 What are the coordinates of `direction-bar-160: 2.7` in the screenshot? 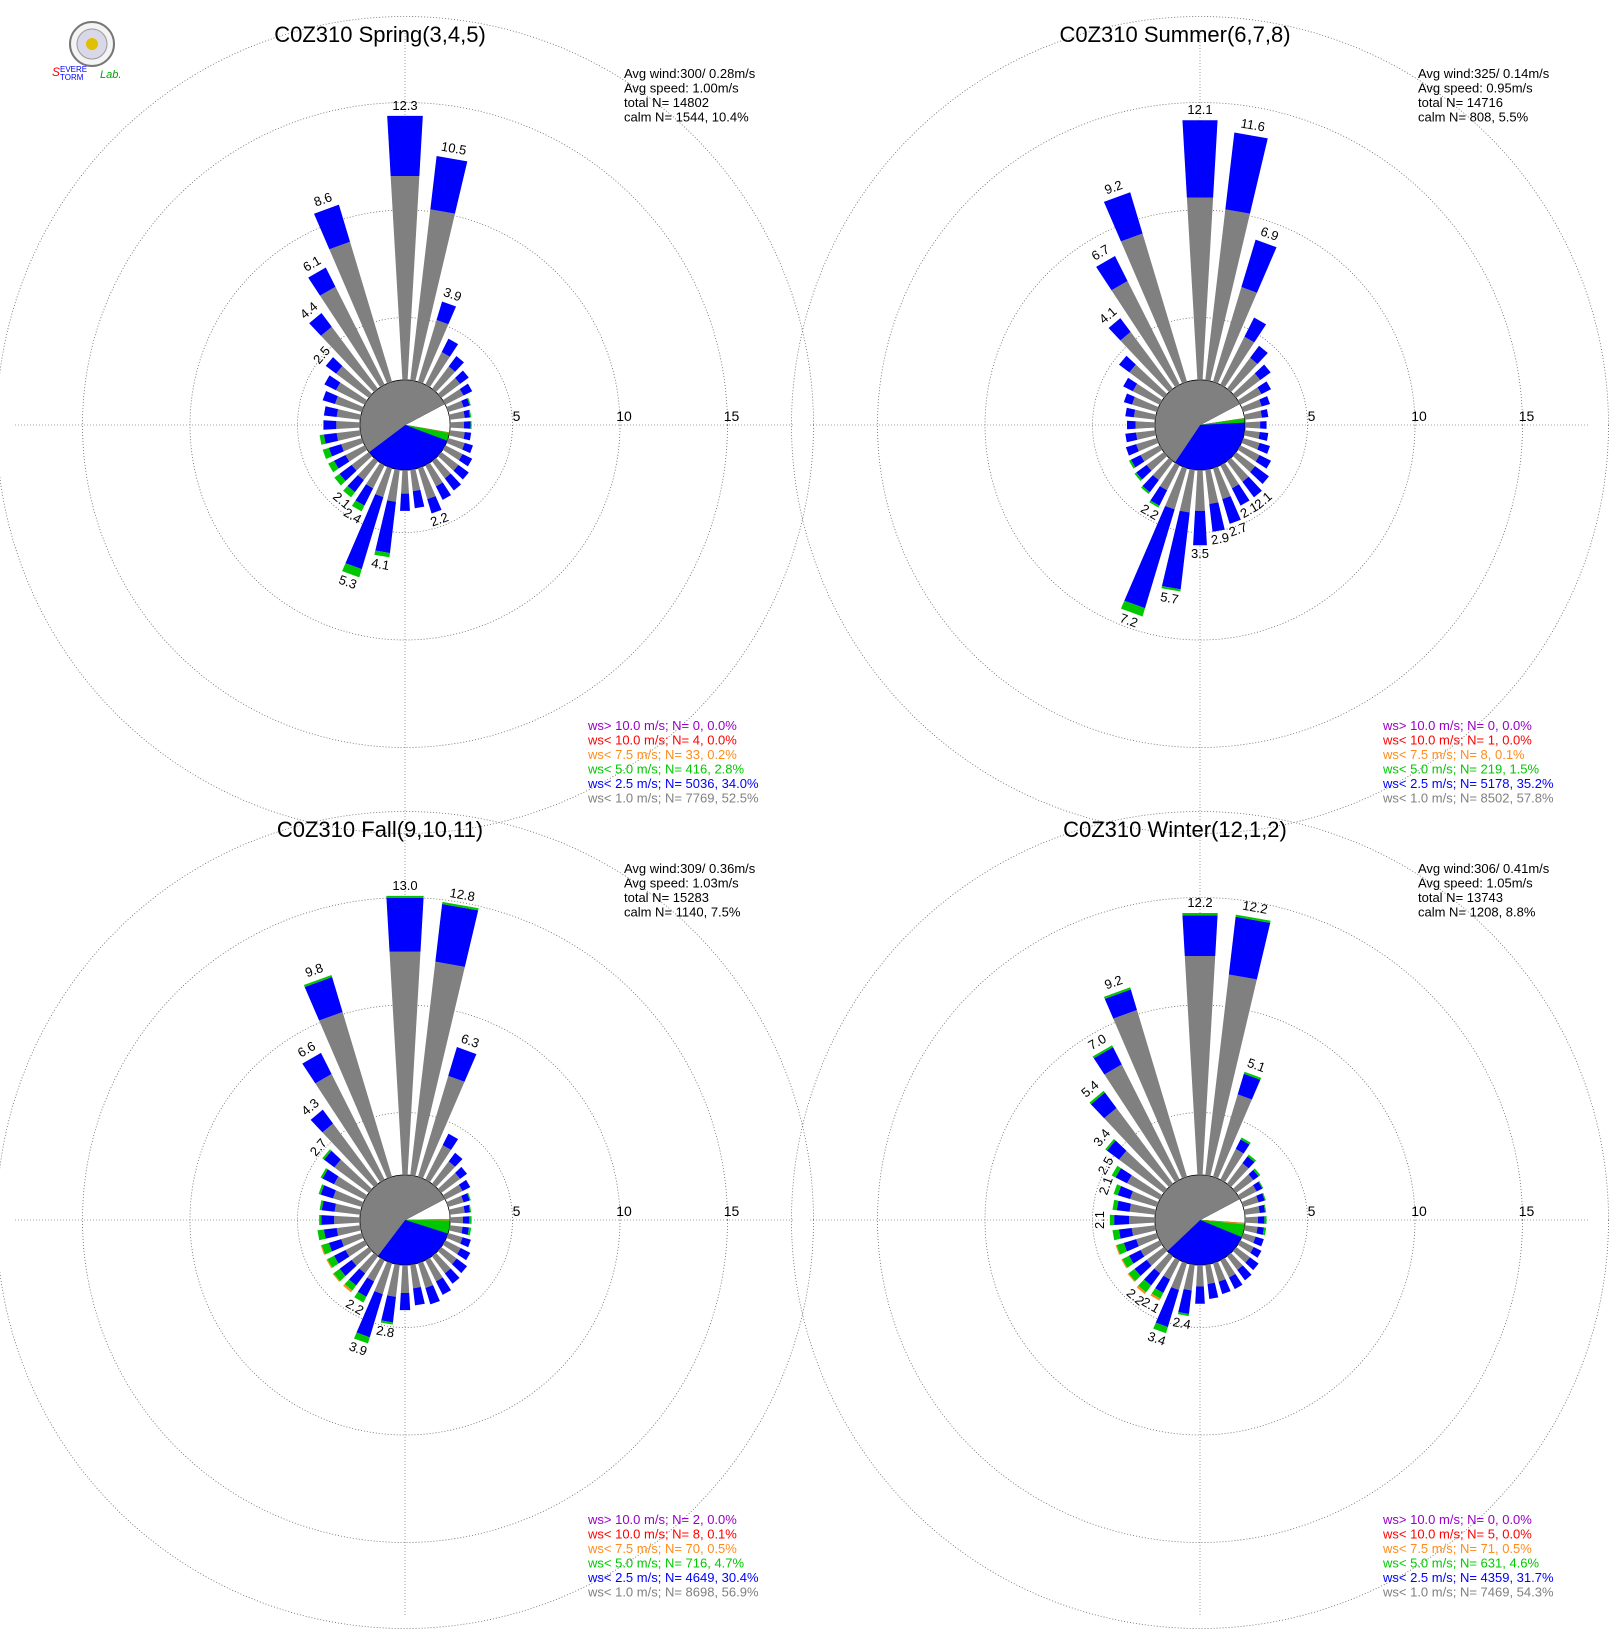 It's located at (1230, 503).